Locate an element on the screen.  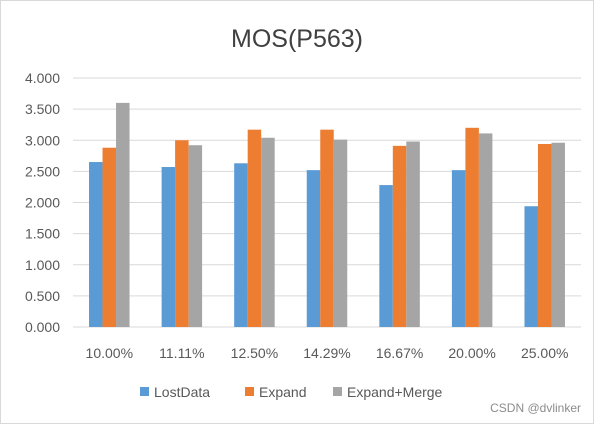
y-tick-label: 1.000 is located at coordinates (42, 265).